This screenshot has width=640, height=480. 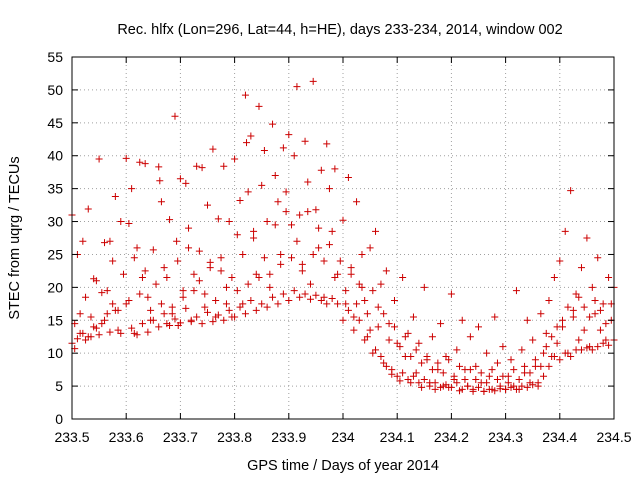 What do you see at coordinates (559, 437) in the screenshot?
I see `x-tick-label: 234.4` at bounding box center [559, 437].